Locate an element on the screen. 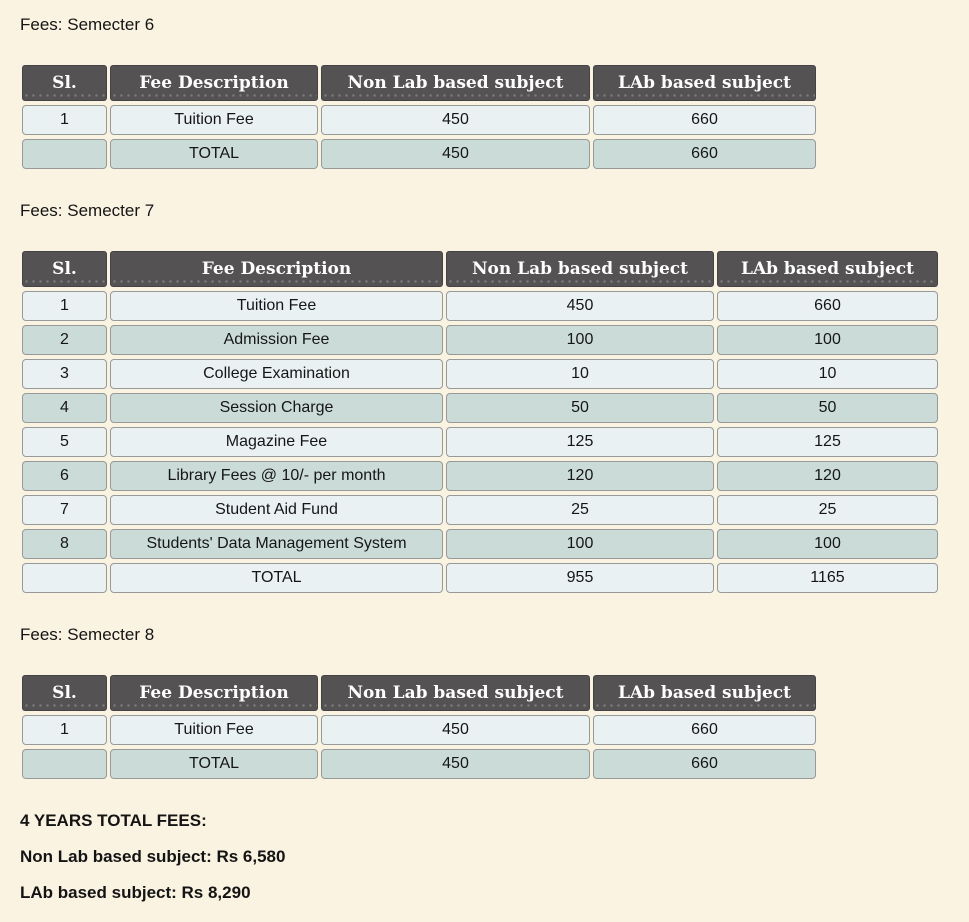 The image size is (969, 922). cell-lab-value: 10 is located at coordinates (827, 374).